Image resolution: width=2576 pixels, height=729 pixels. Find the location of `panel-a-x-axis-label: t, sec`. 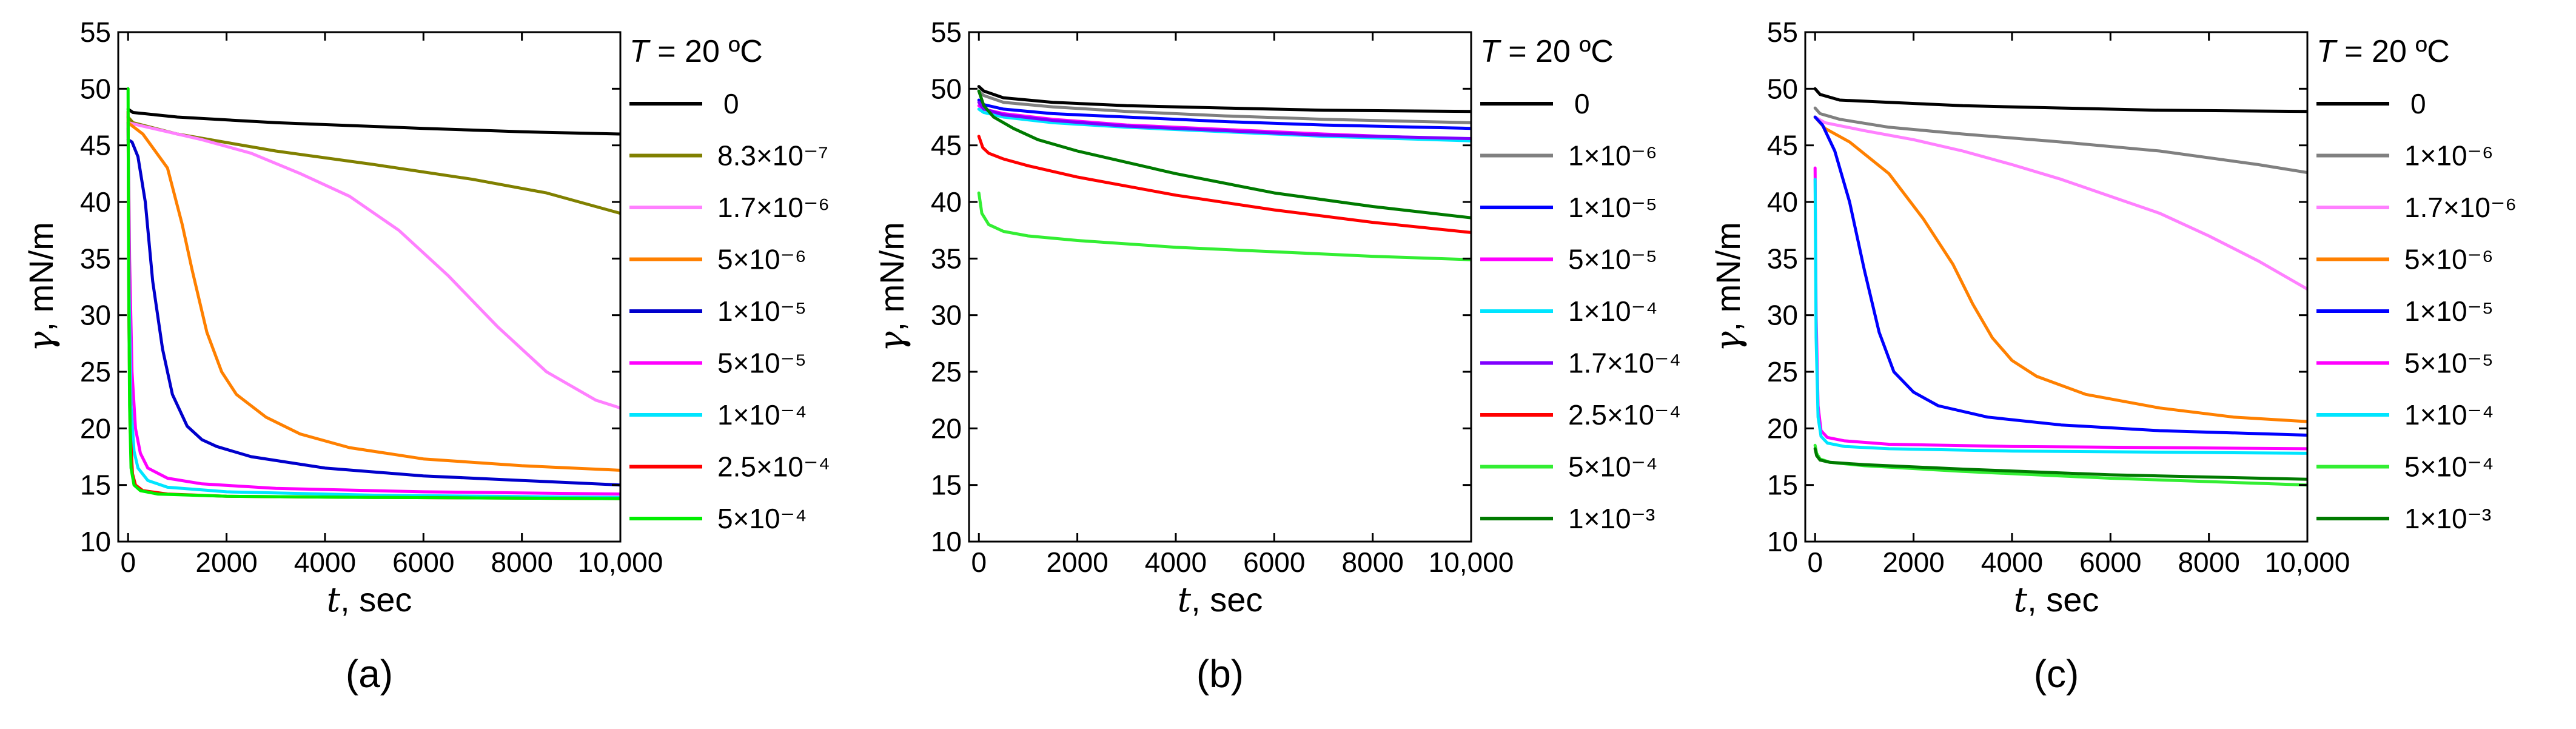

panel-a-x-axis-label: t, sec is located at coordinates (369, 600).